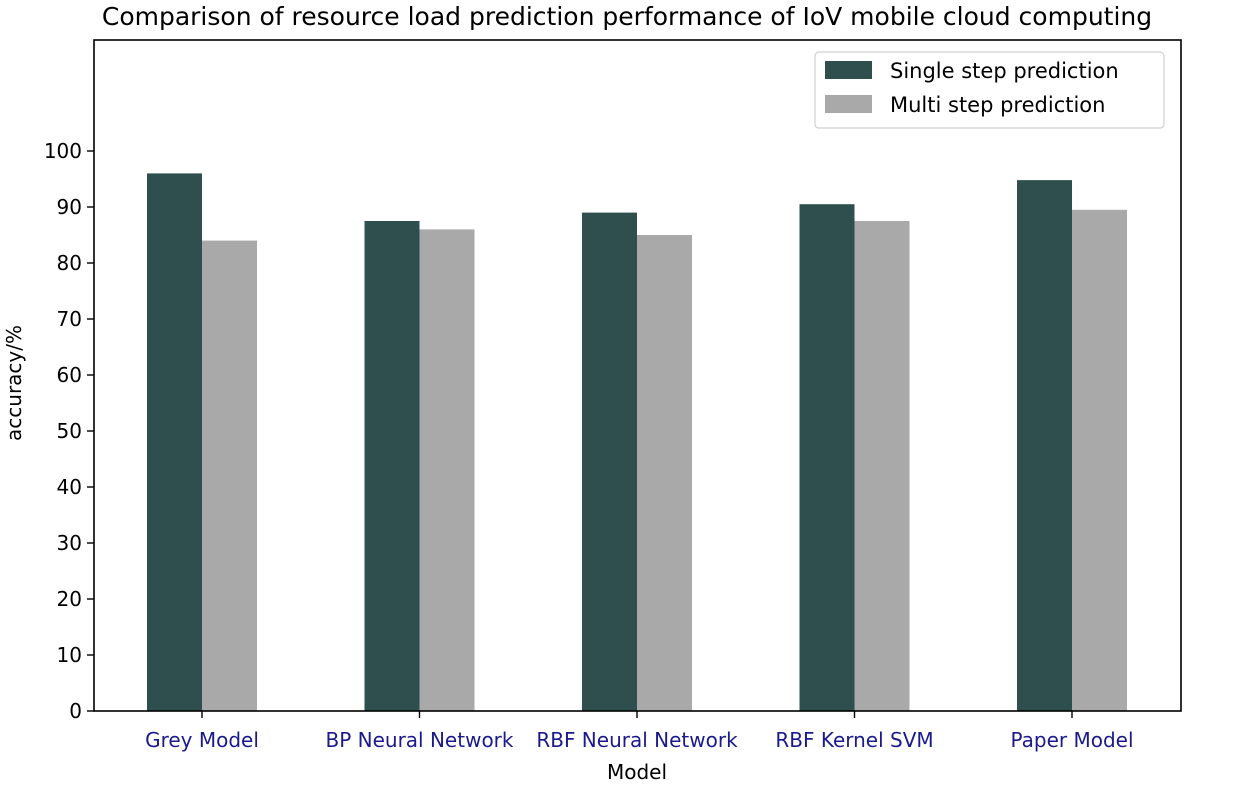 Image resolution: width=1255 pixels, height=786 pixels. I want to click on x-axis-label: Model, so click(637, 772).